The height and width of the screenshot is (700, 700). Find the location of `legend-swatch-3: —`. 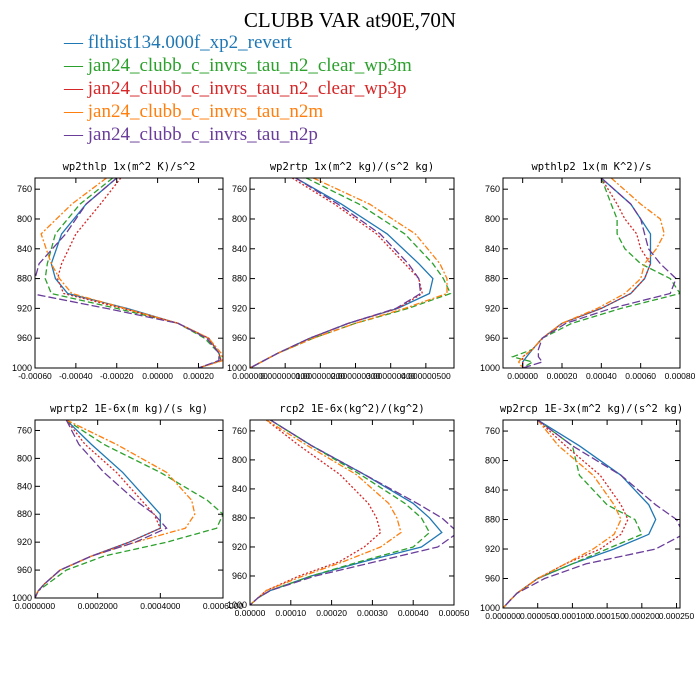

legend-swatch-3: — is located at coordinates (76, 88).